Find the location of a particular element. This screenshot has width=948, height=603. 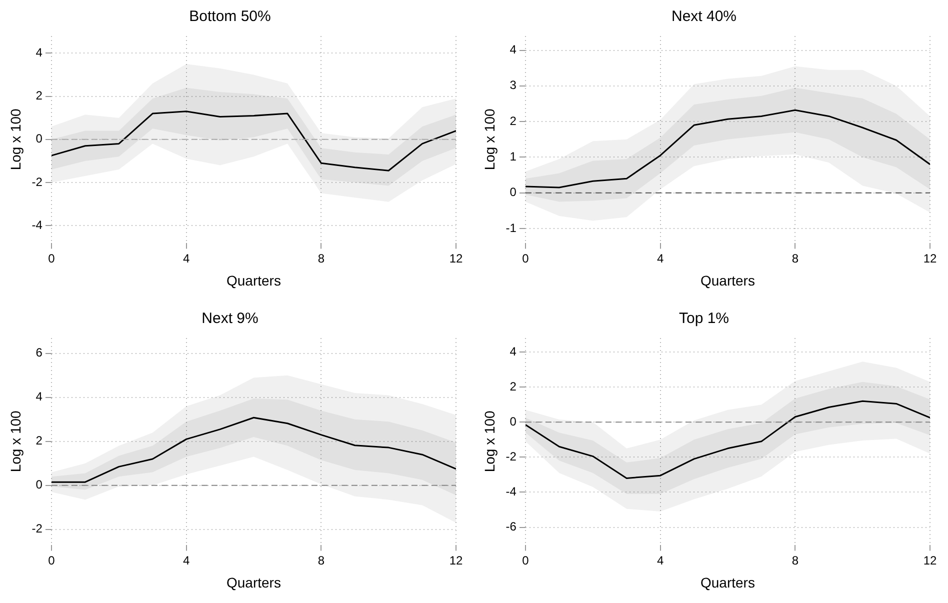

y-tick-label: -6 is located at coordinates (511, 527).